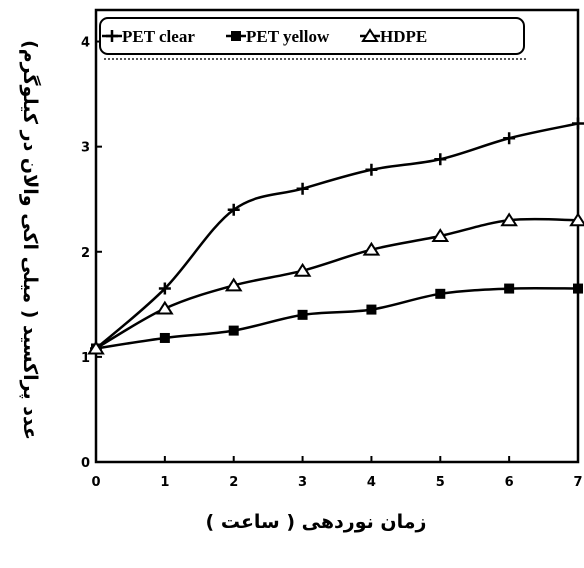 This screenshot has height=568, width=584. Describe the element at coordinates (288, 36) in the screenshot. I see `legend-label: PET yellow` at that location.